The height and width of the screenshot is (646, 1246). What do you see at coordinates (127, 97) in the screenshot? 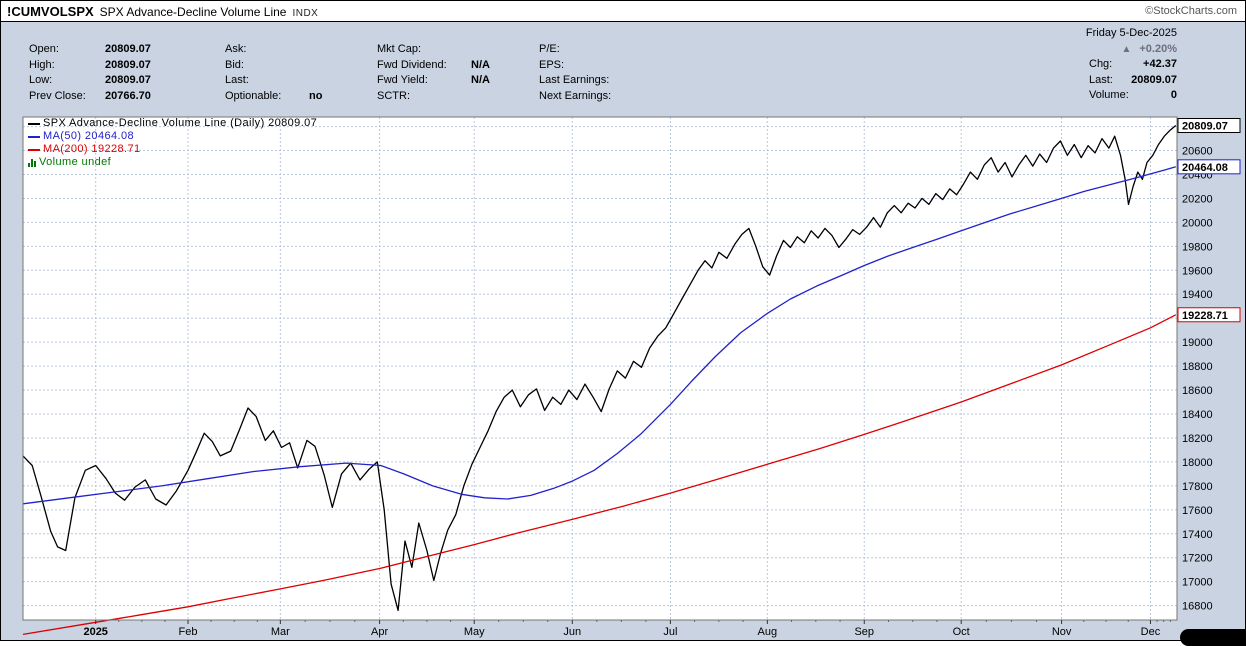
I see `quote-row-prev-close: Prev Close: 20766.70` at bounding box center [127, 97].